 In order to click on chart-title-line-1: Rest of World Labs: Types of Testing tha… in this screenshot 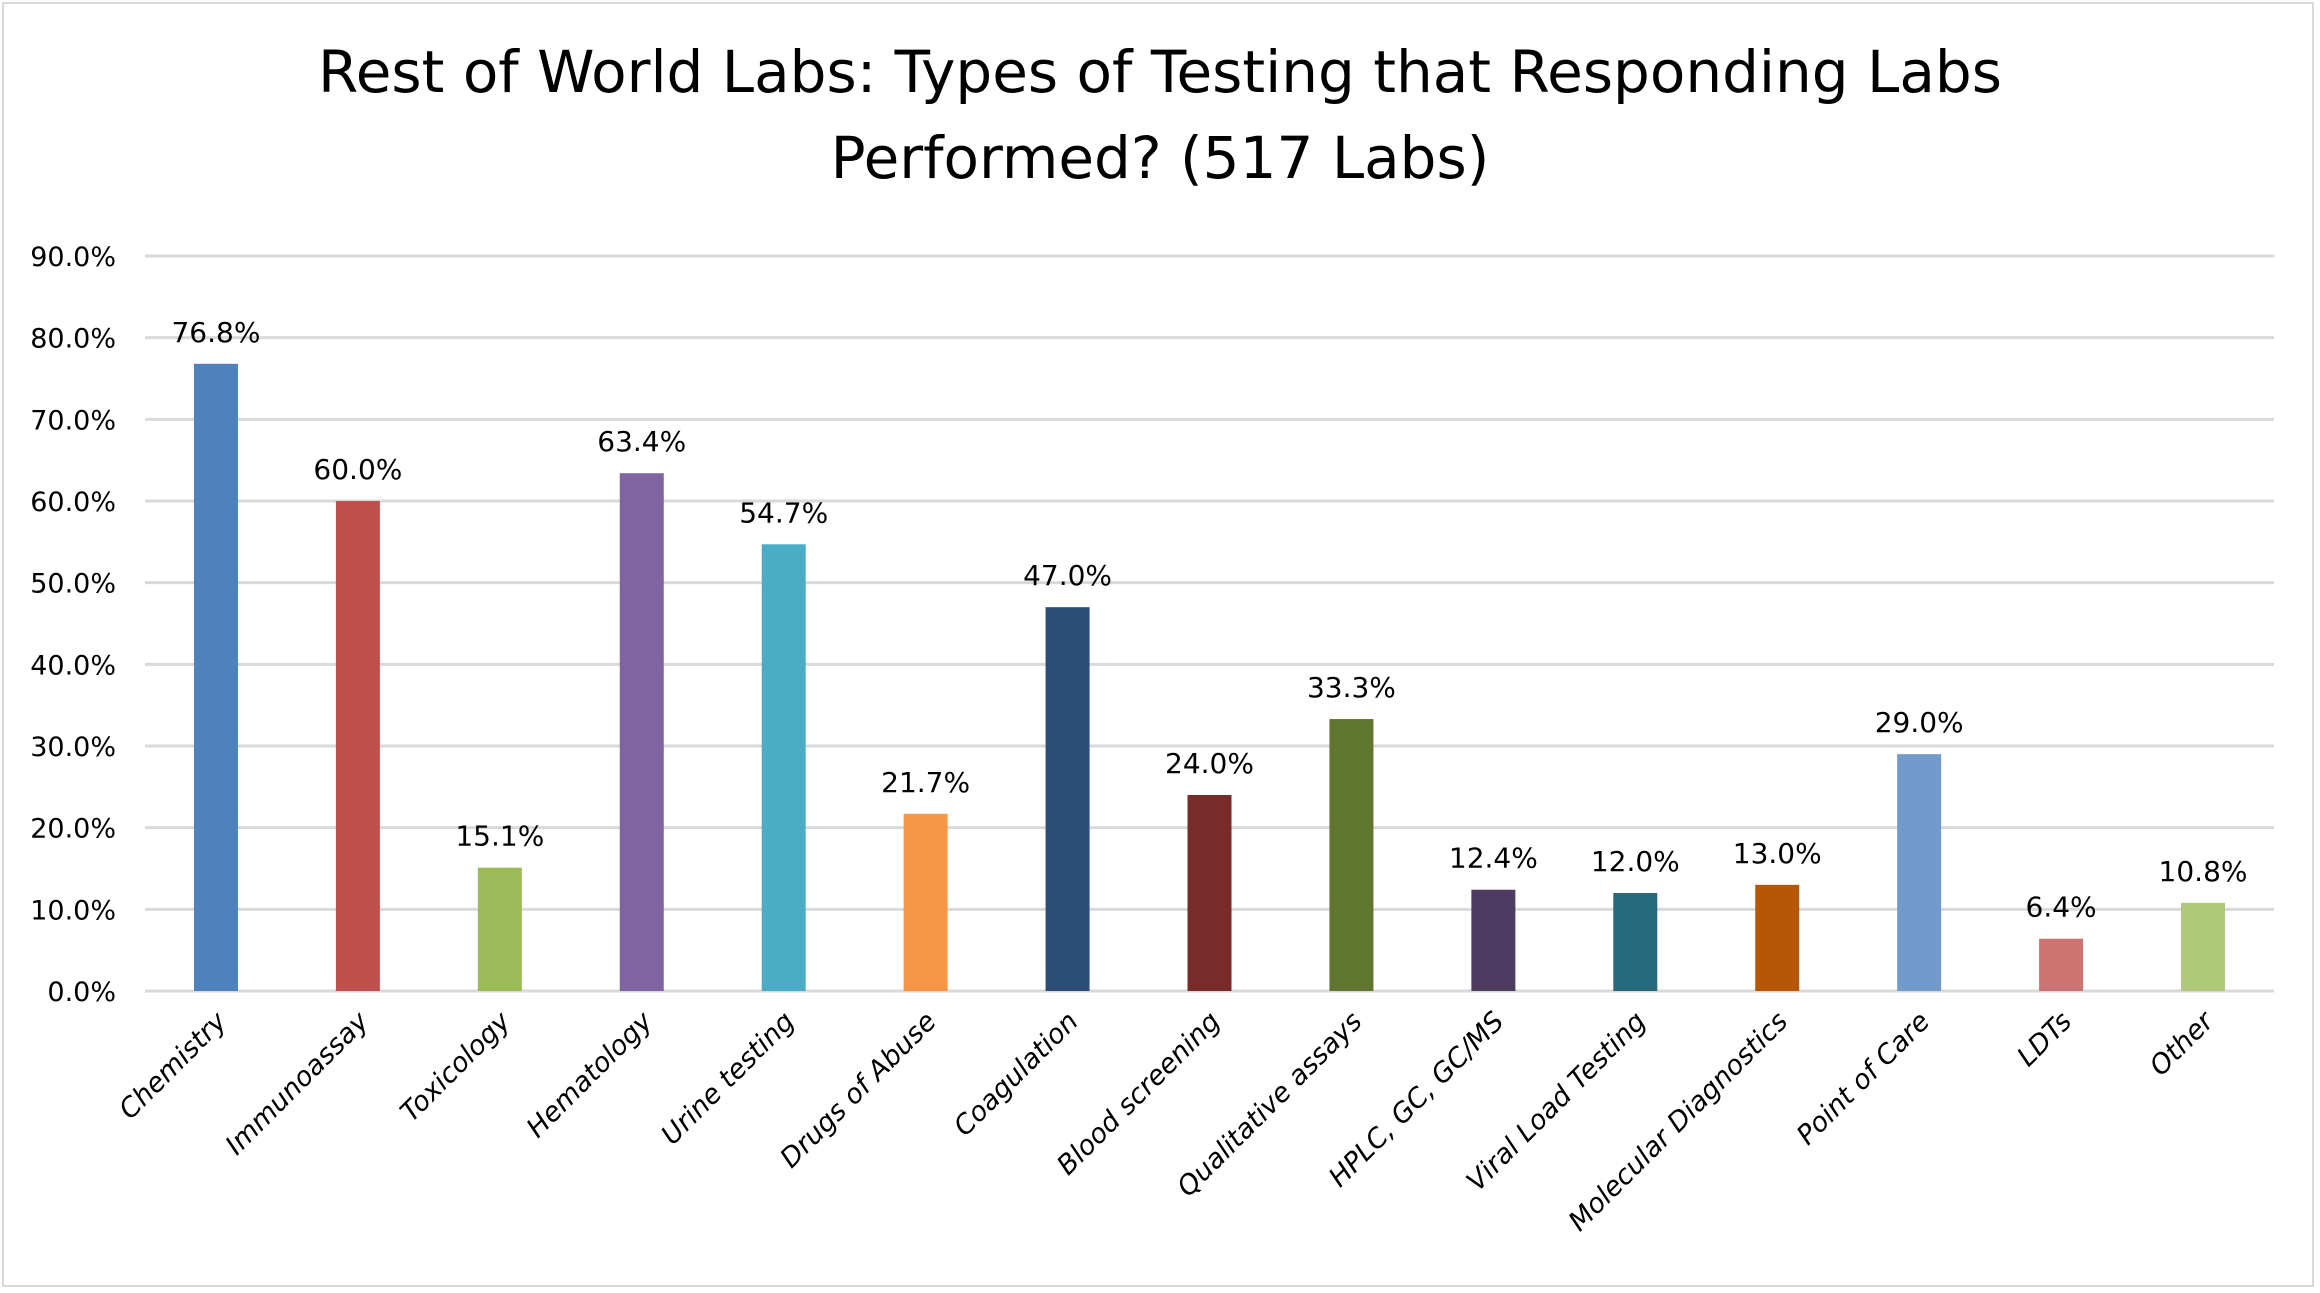, I will do `click(1160, 72)`.